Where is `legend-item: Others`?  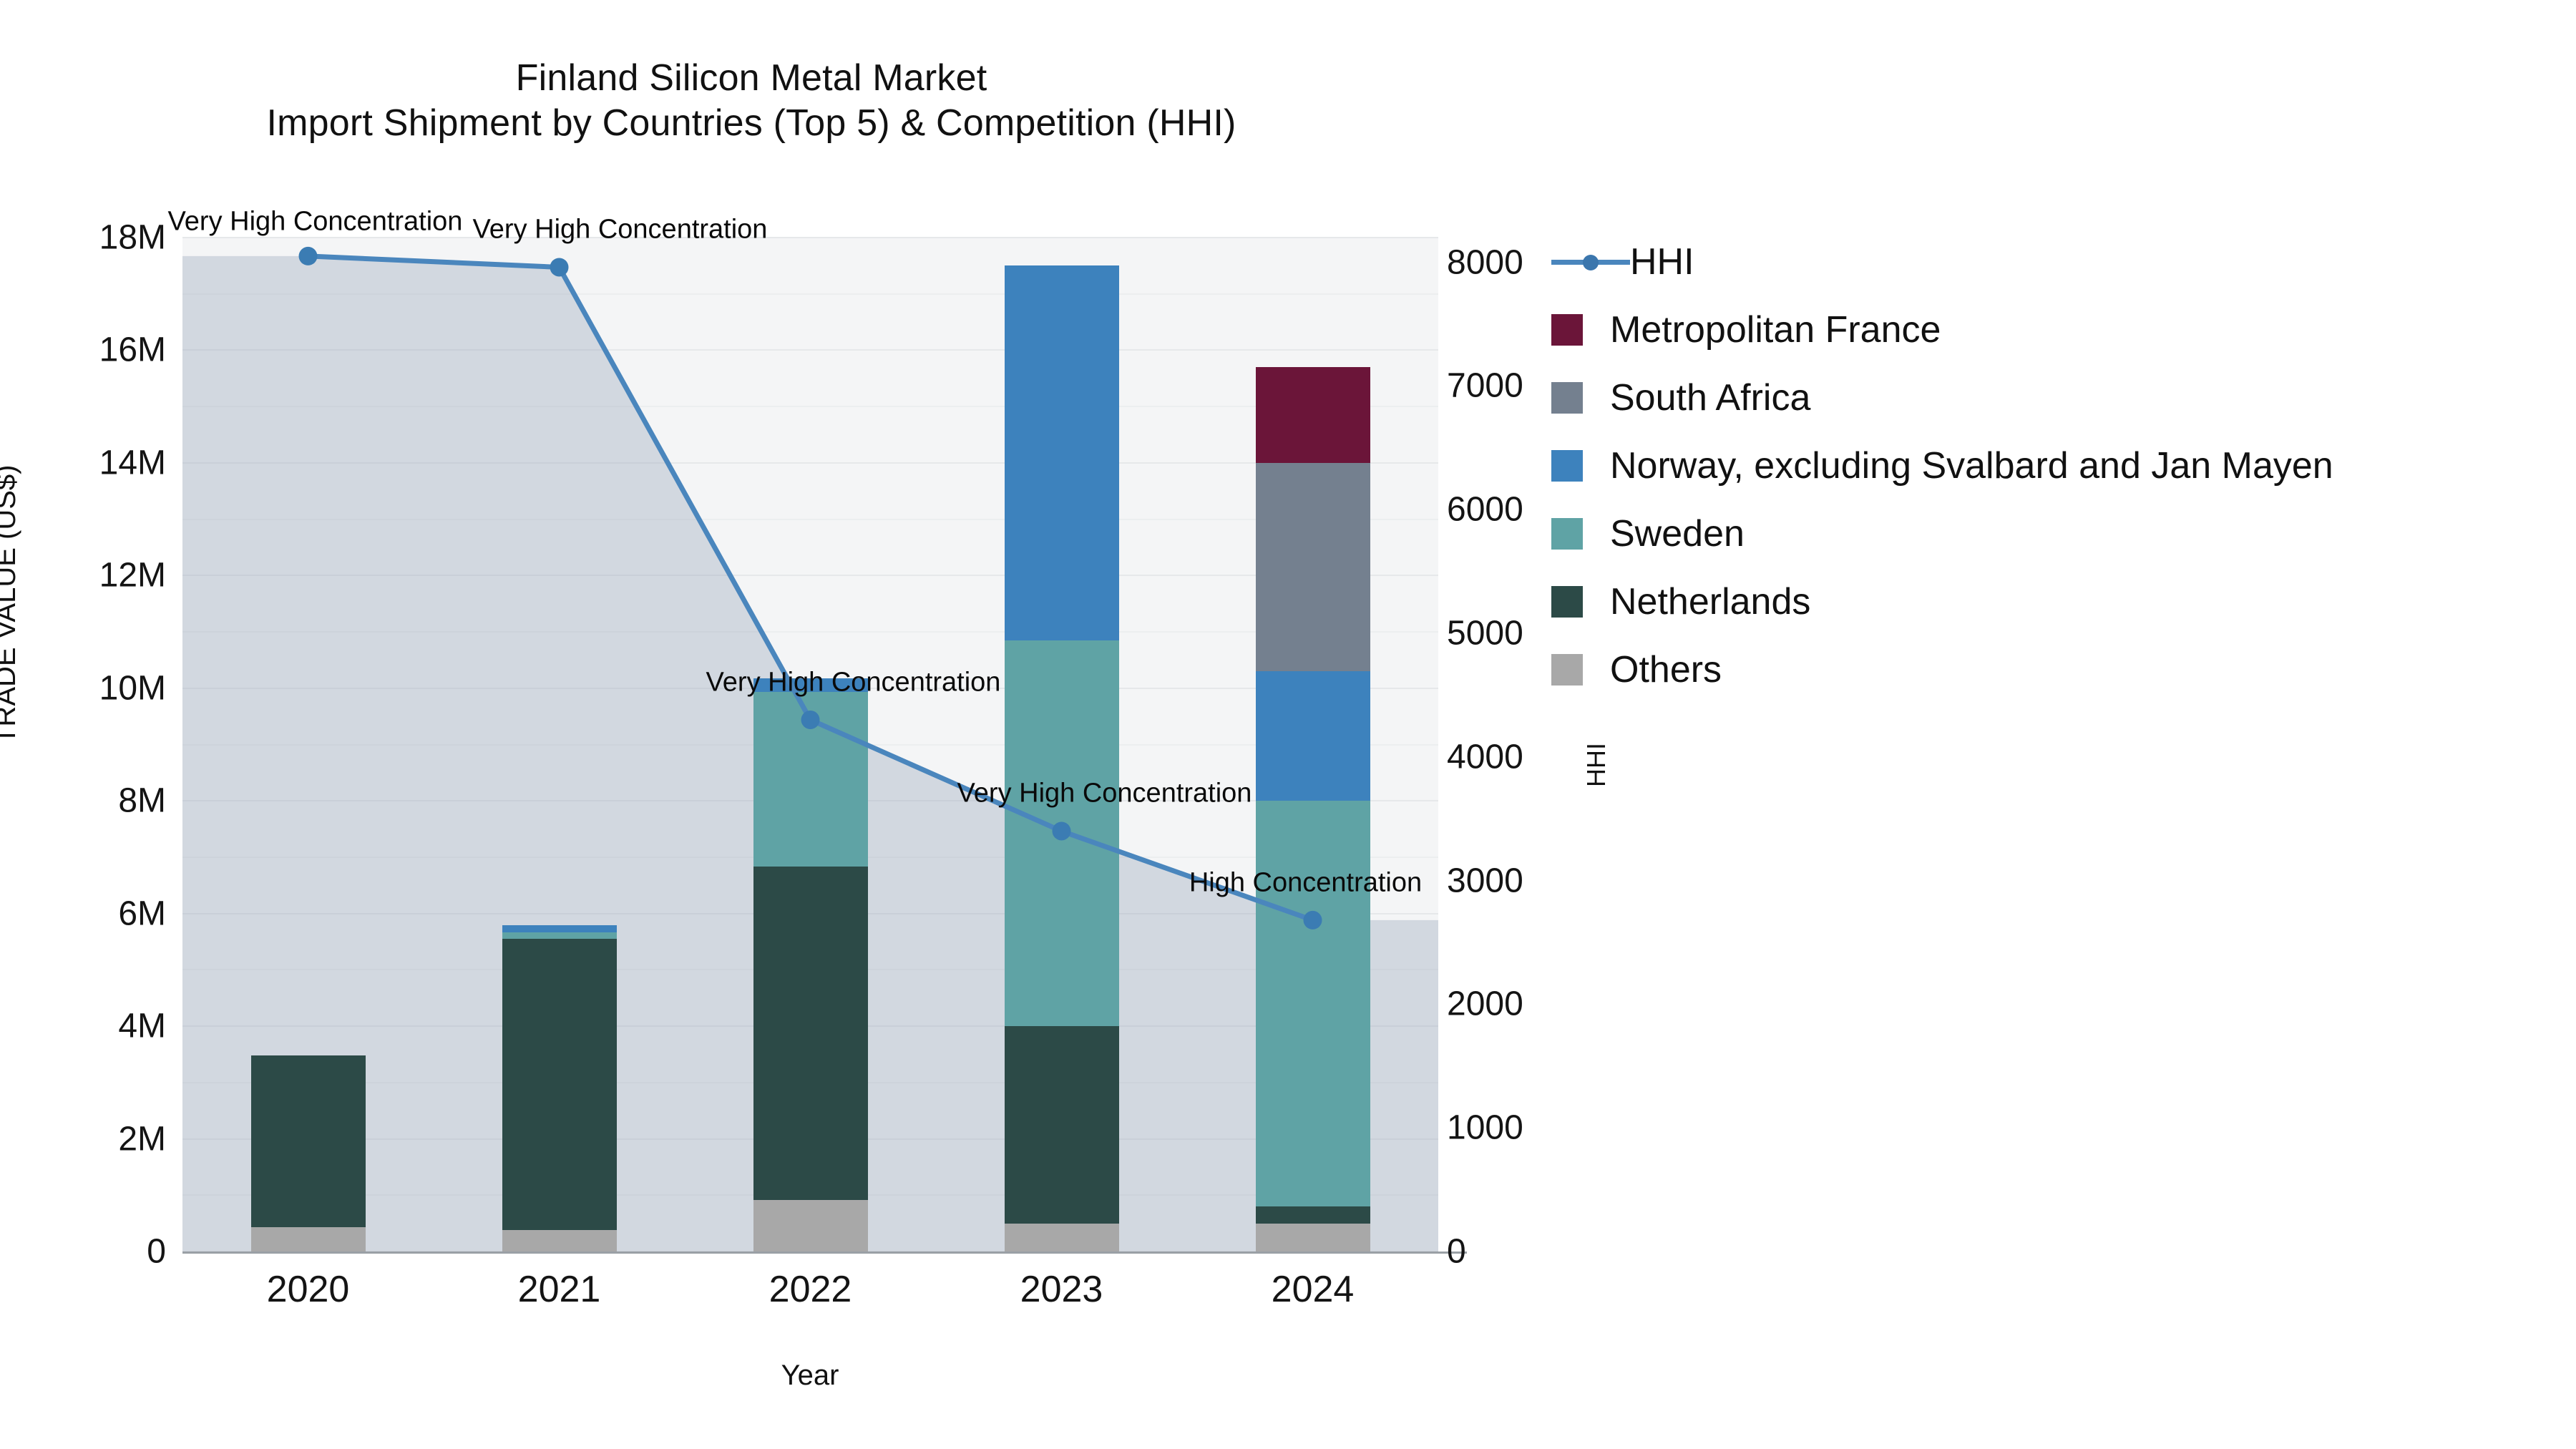 legend-item: Others is located at coordinates (2052, 669).